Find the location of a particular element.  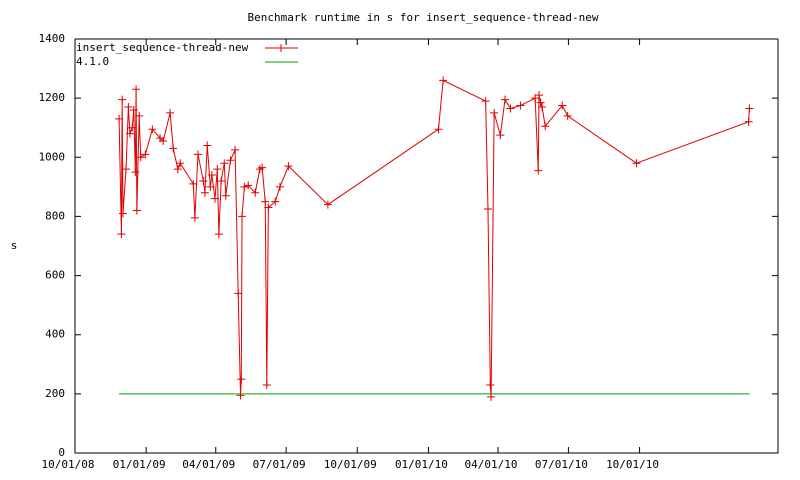

y-tick-label: 1200 is located at coordinates (52, 97).